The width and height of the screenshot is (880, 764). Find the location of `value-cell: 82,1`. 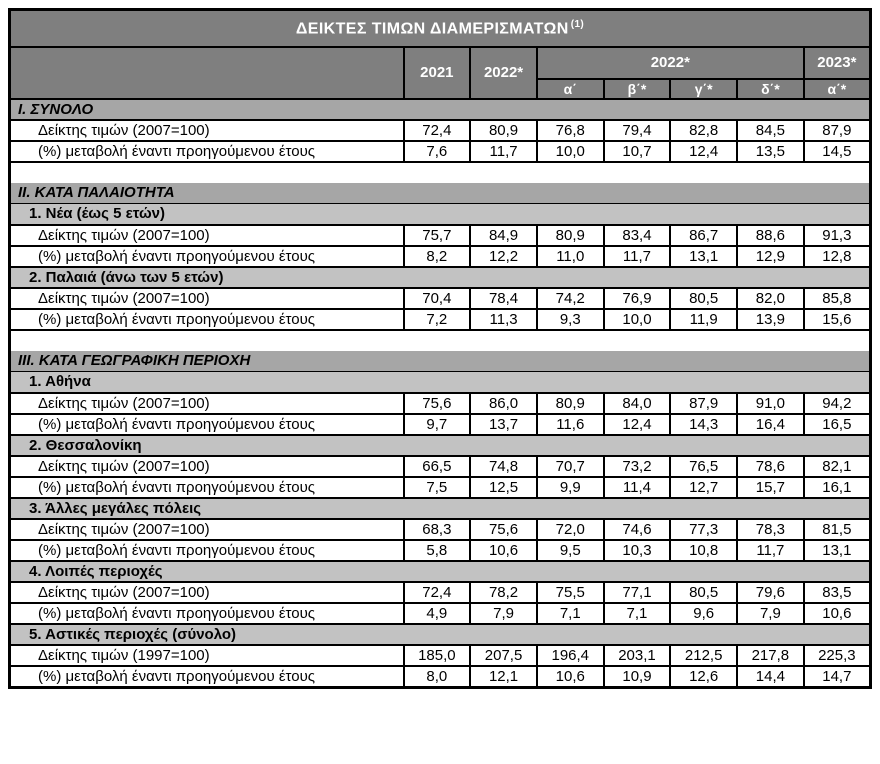

value-cell: 82,1 is located at coordinates (836, 466).